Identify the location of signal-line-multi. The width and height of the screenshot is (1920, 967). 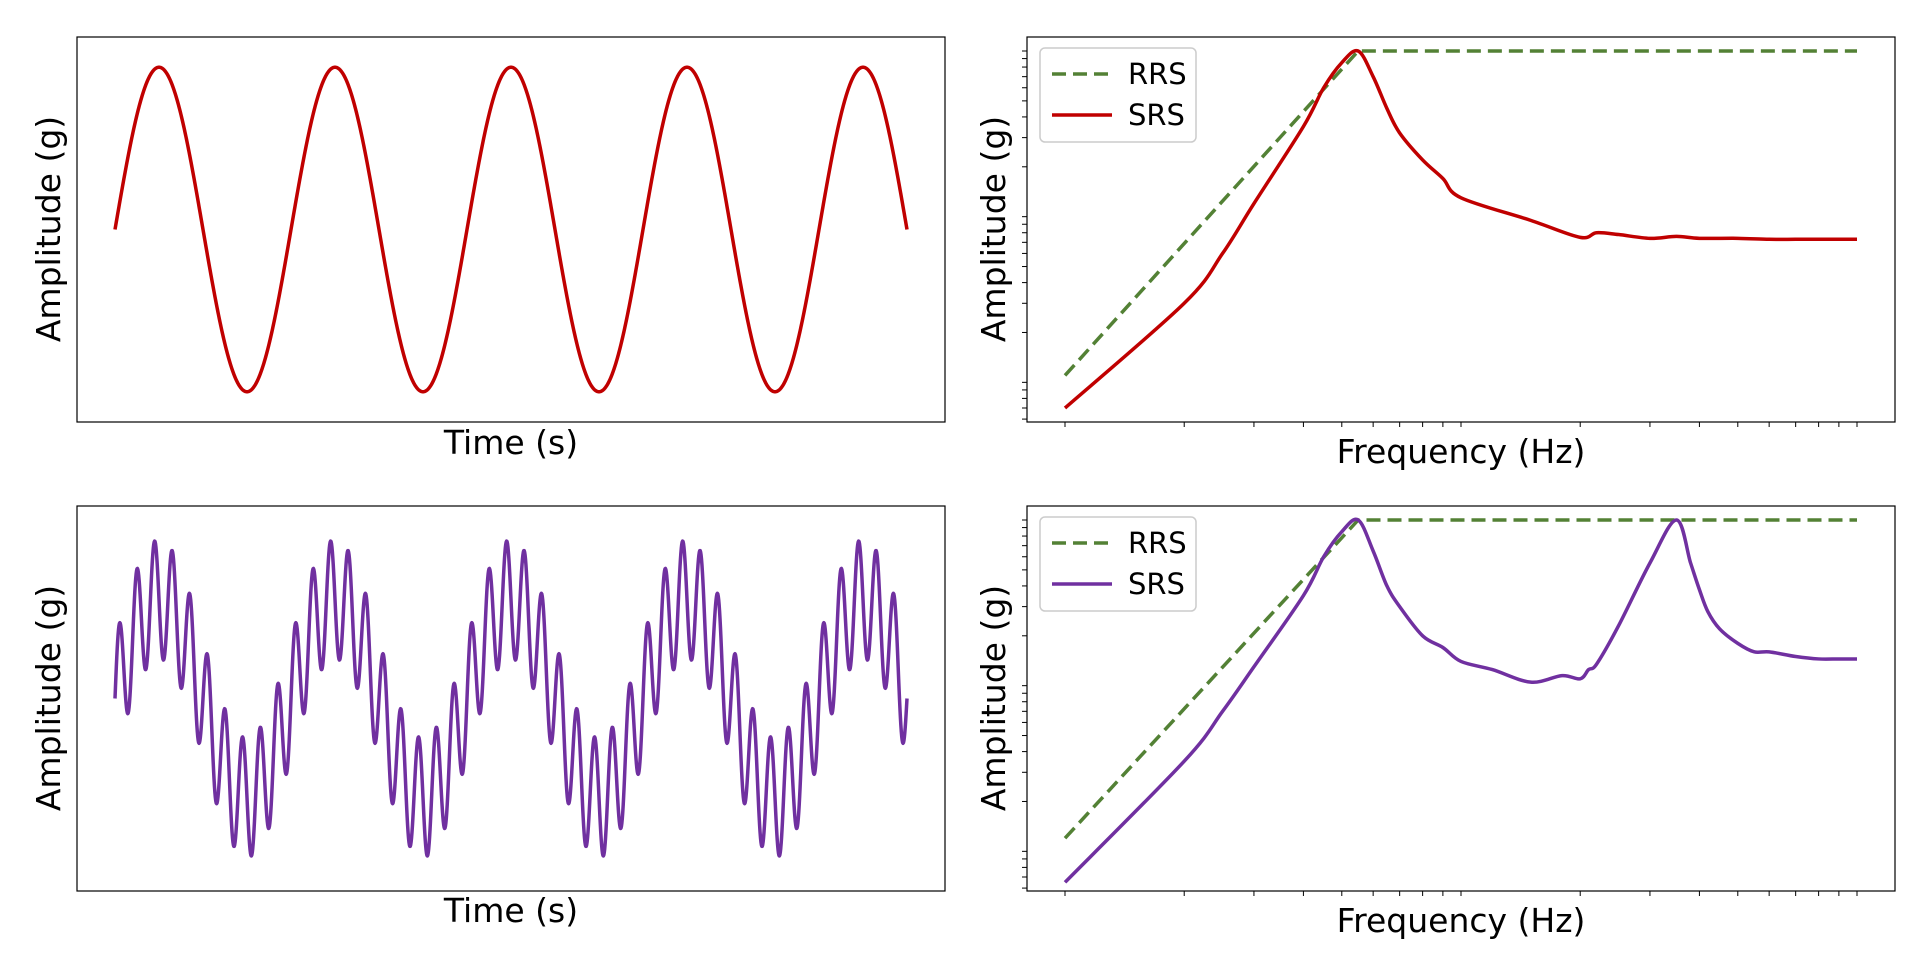
(511, 698).